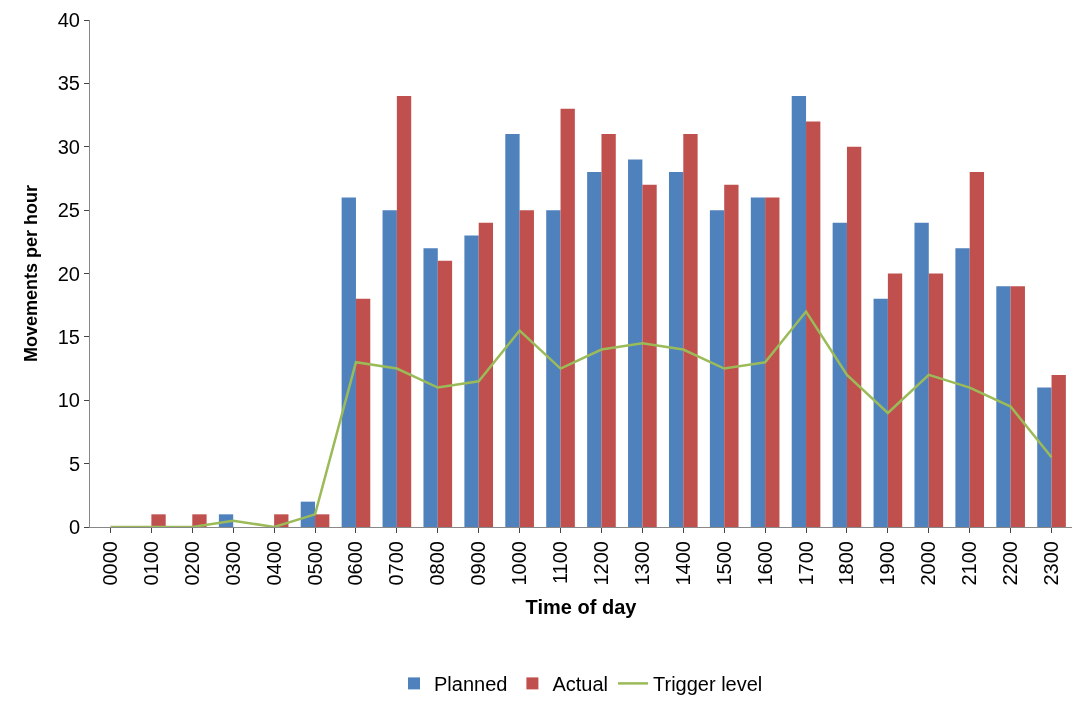 The image size is (1082, 713). I want to click on x-tick-label: 1900, so click(887, 563).